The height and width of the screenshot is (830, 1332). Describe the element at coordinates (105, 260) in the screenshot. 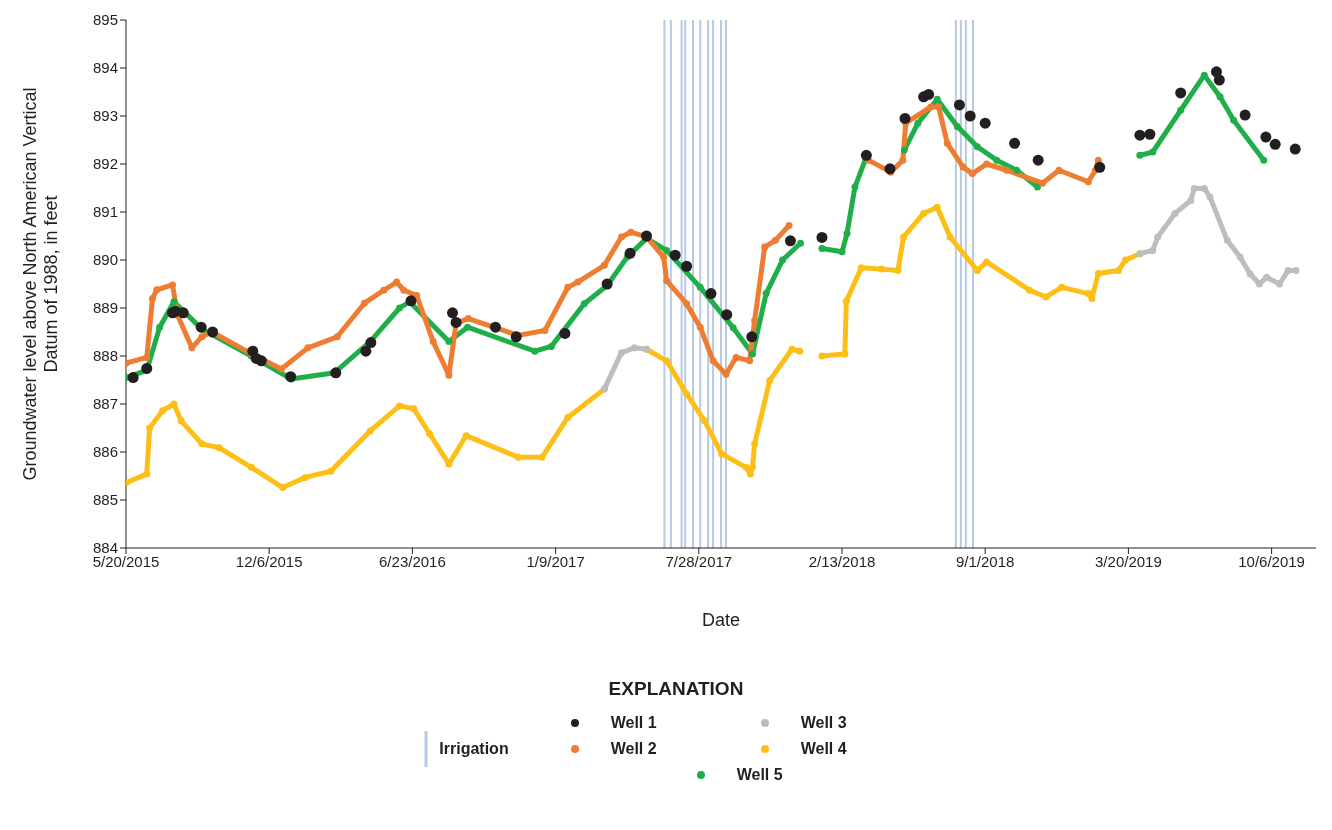

I see `y-tick-label: 890` at that location.